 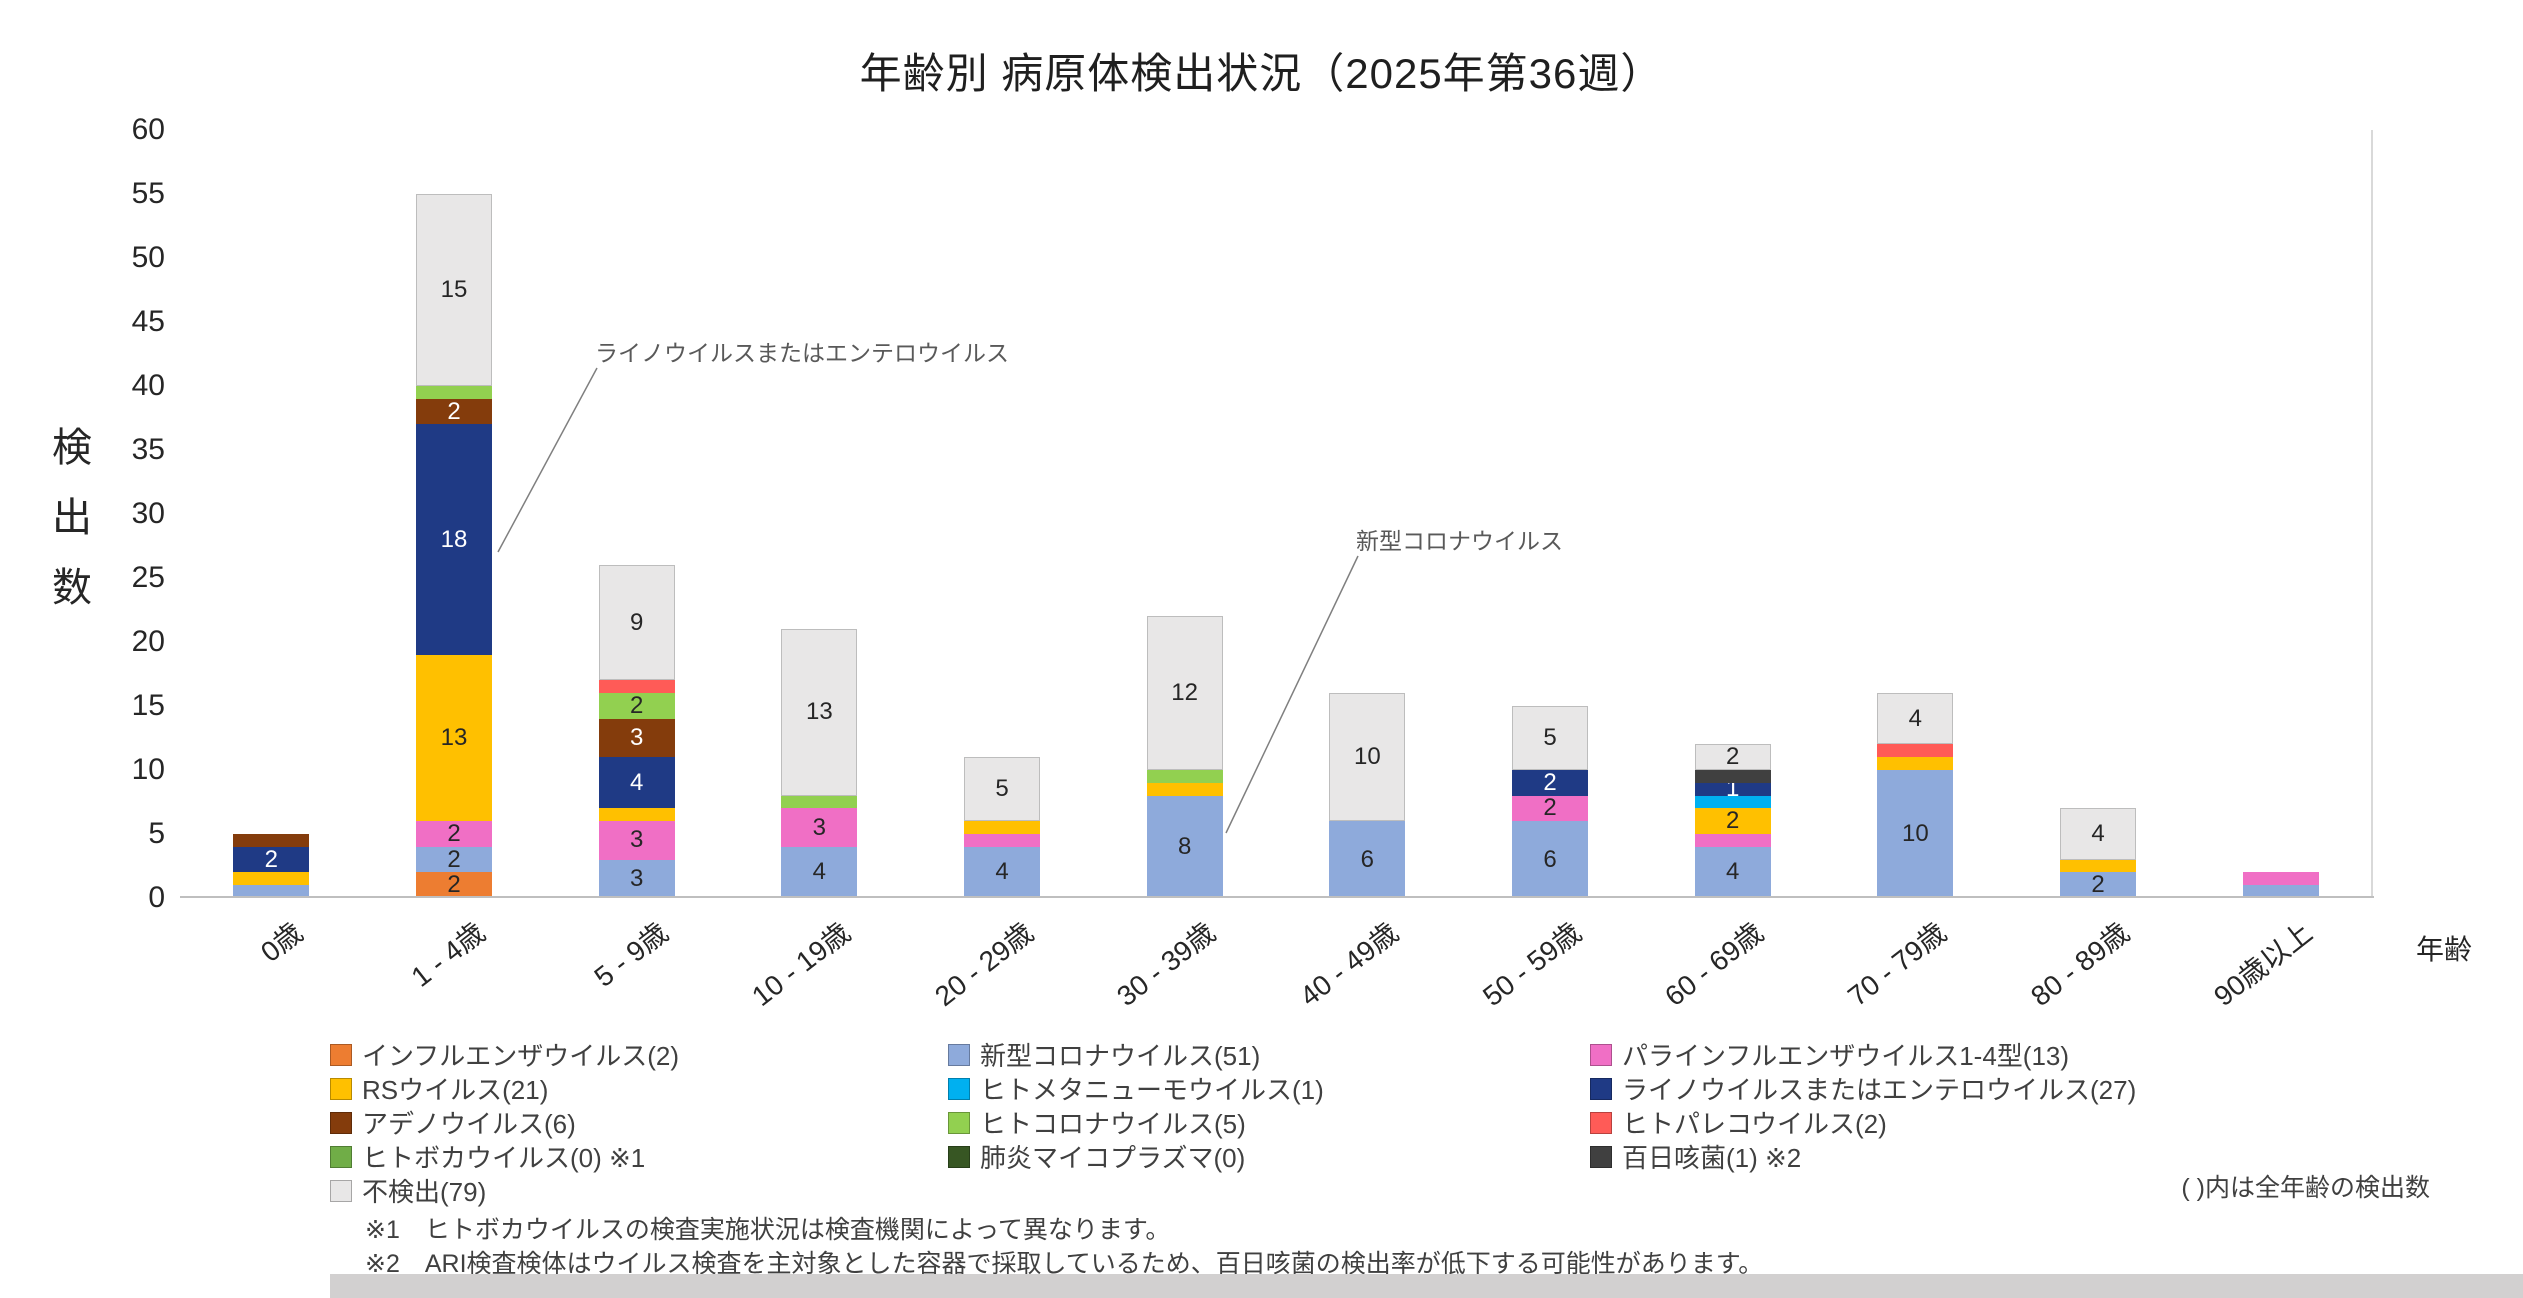 What do you see at coordinates (1829, 1054) in the screenshot?
I see `legend-item: パラインフルエンザウイルス1-4型(13)` at bounding box center [1829, 1054].